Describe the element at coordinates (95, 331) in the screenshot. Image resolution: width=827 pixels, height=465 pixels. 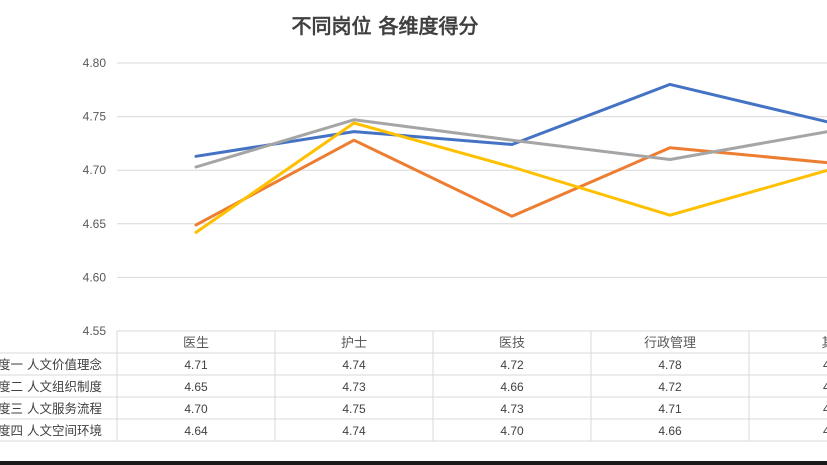
I see `y-tick-label: 4.55` at that location.